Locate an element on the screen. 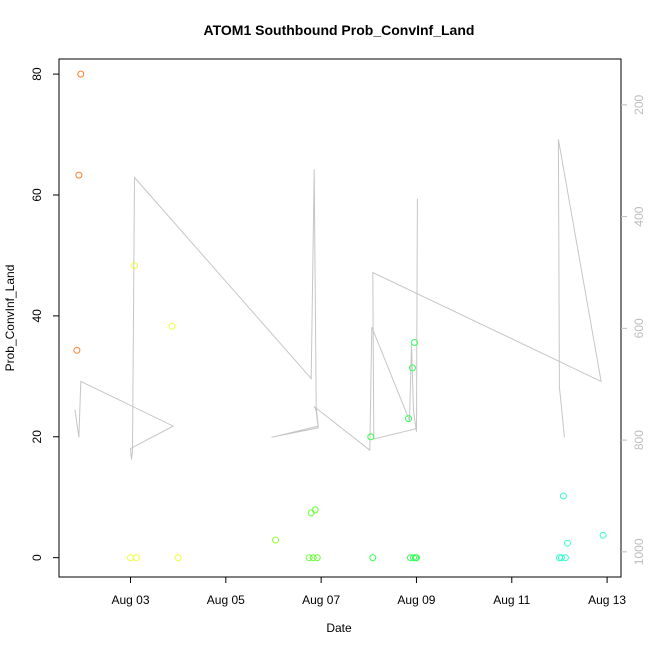  x-tick-label: Aug 03 is located at coordinates (130, 600).